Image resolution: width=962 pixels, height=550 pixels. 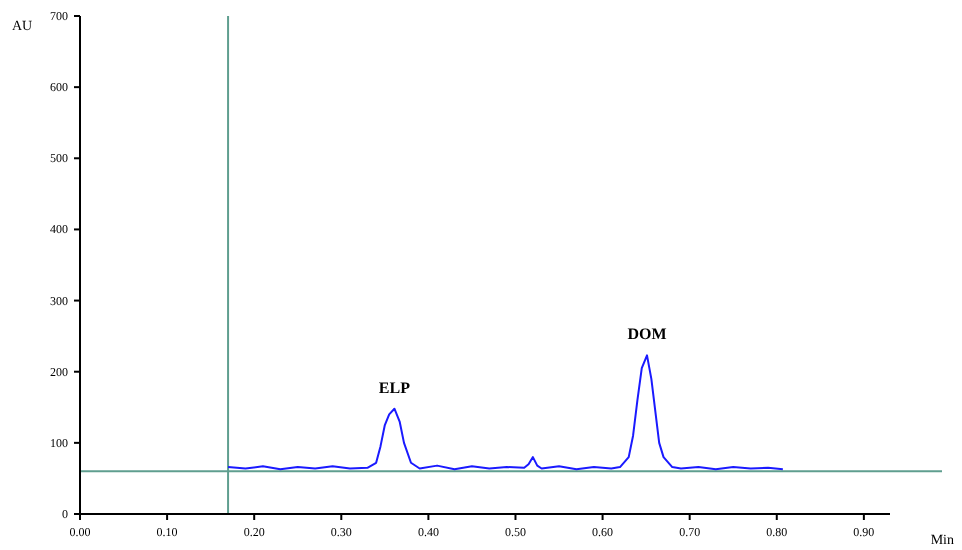 What do you see at coordinates (647, 334) in the screenshot?
I see `annotation: DOM` at bounding box center [647, 334].